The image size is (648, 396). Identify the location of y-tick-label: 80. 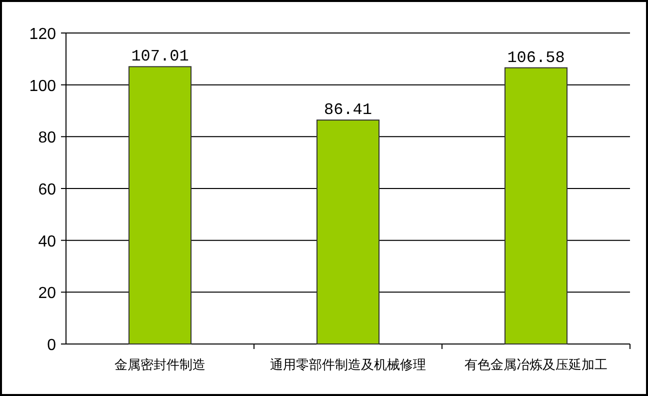
(47, 138).